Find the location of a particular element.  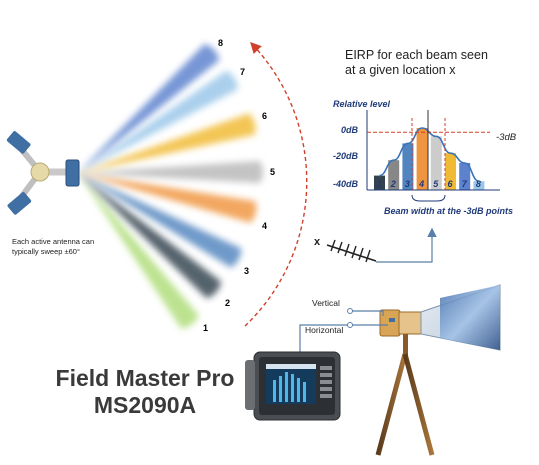

base-station-antenna-icon is located at coordinates (43, 173).